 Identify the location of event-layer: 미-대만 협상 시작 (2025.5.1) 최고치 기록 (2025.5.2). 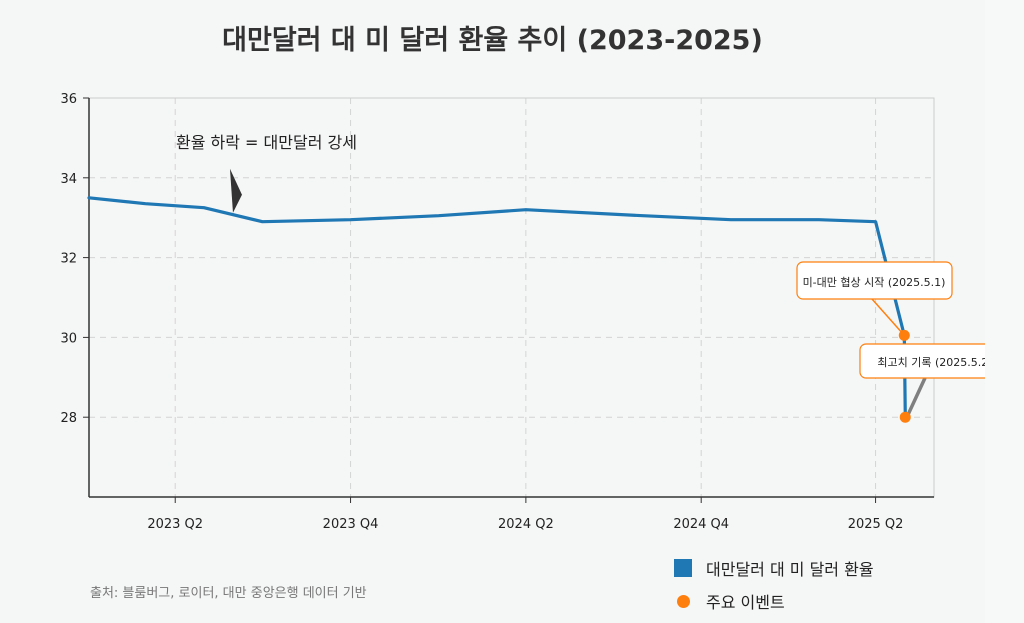
(890, 342).